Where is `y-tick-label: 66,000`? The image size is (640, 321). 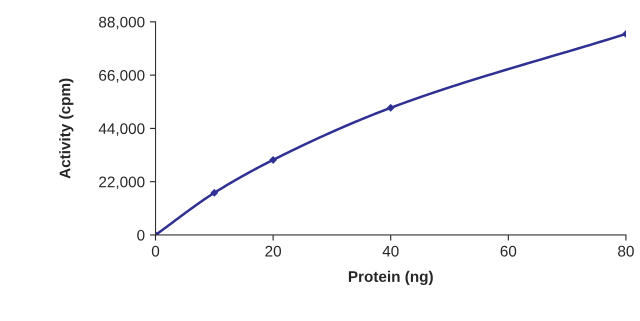
y-tick-label: 66,000 is located at coordinates (122, 76).